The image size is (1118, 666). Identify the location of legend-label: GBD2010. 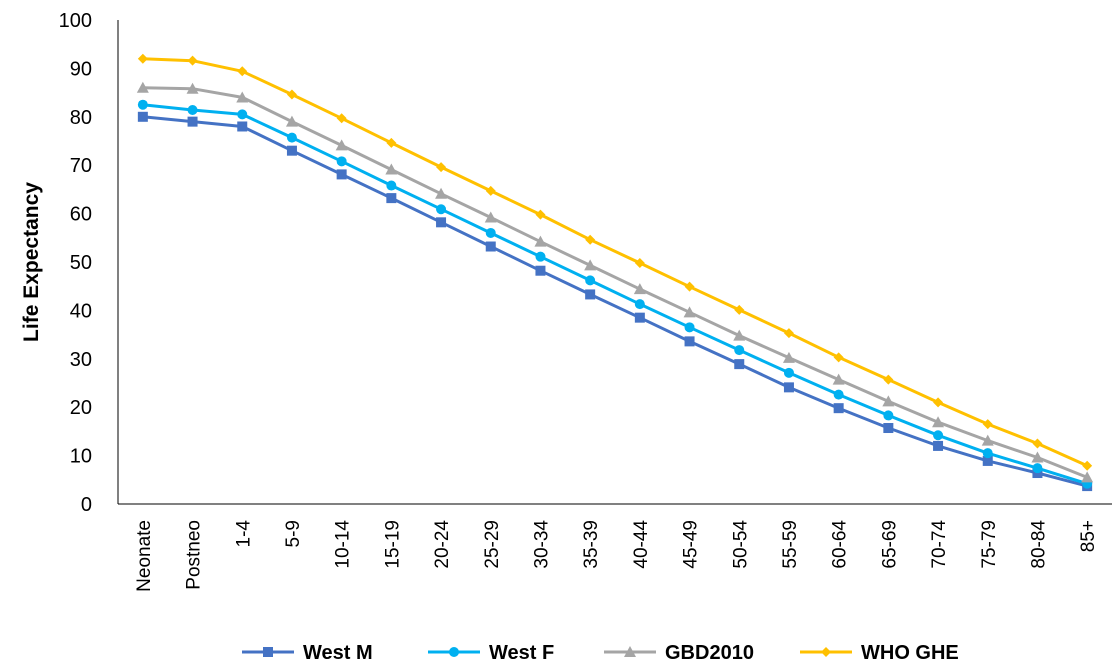
(709, 653).